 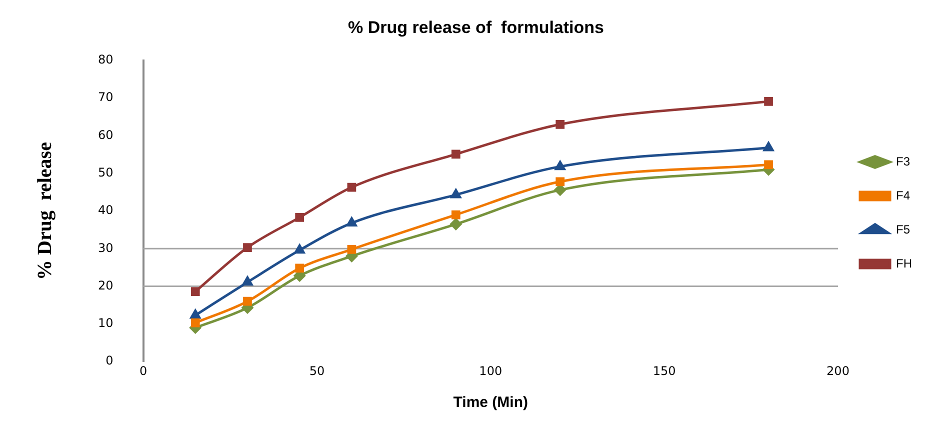 I want to click on x-axis-title: Time (Min), so click(x=490, y=403).